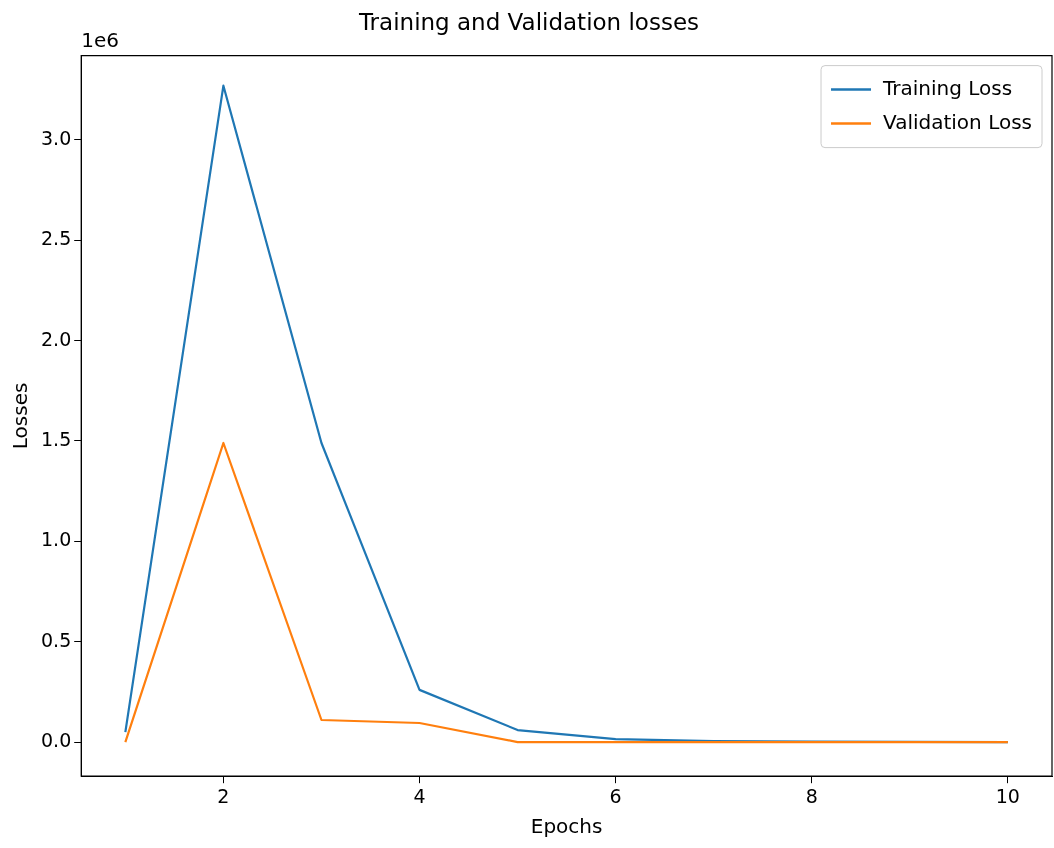 The width and height of the screenshot is (1054, 848). Describe the element at coordinates (56, 539) in the screenshot. I see `y-tick-label: 1.0` at that location.